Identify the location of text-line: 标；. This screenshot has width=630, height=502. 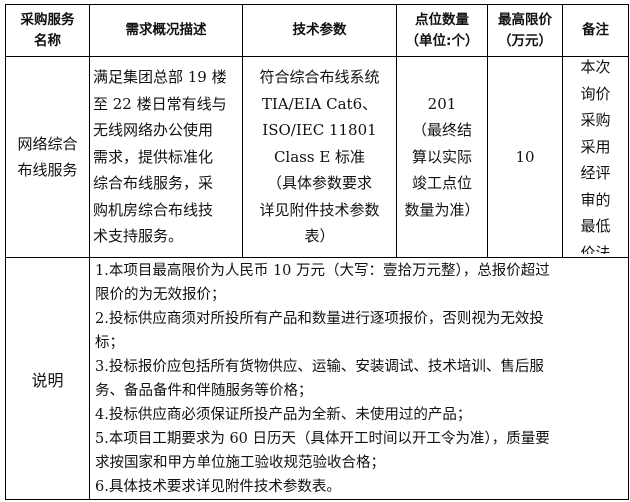
(109, 342).